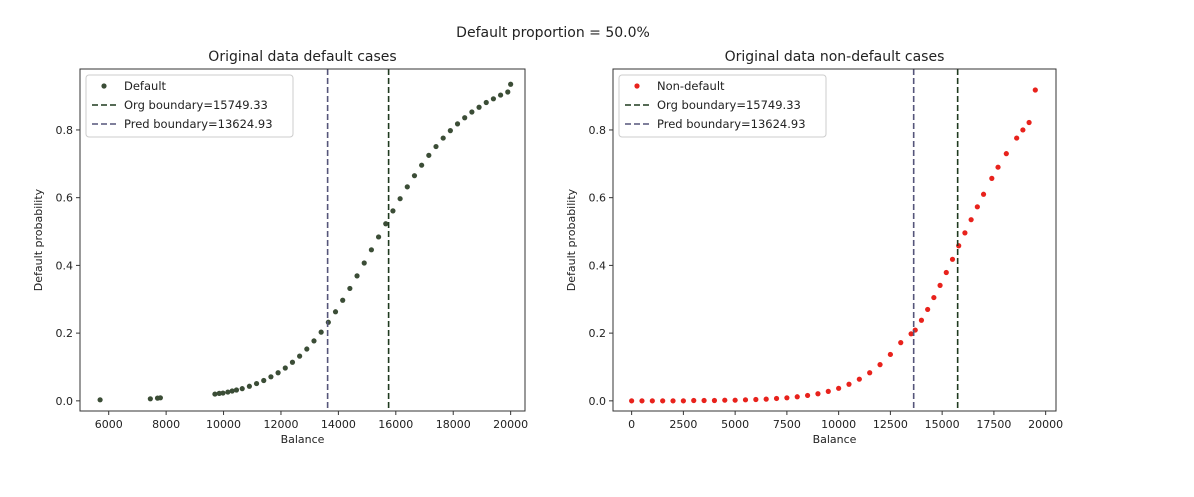 The width and height of the screenshot is (1194, 497). What do you see at coordinates (280, 424) in the screenshot?
I see `x-tick-label: 12000` at bounding box center [280, 424].